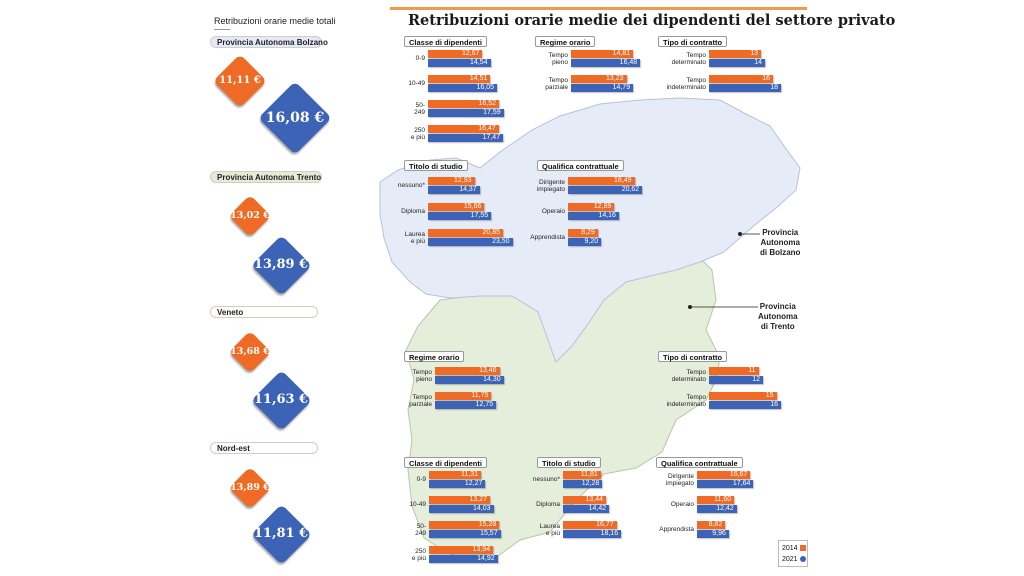 This screenshot has width=1024, height=576. What do you see at coordinates (794, 559) in the screenshot?
I see `legend-item-2021: 2021` at bounding box center [794, 559].